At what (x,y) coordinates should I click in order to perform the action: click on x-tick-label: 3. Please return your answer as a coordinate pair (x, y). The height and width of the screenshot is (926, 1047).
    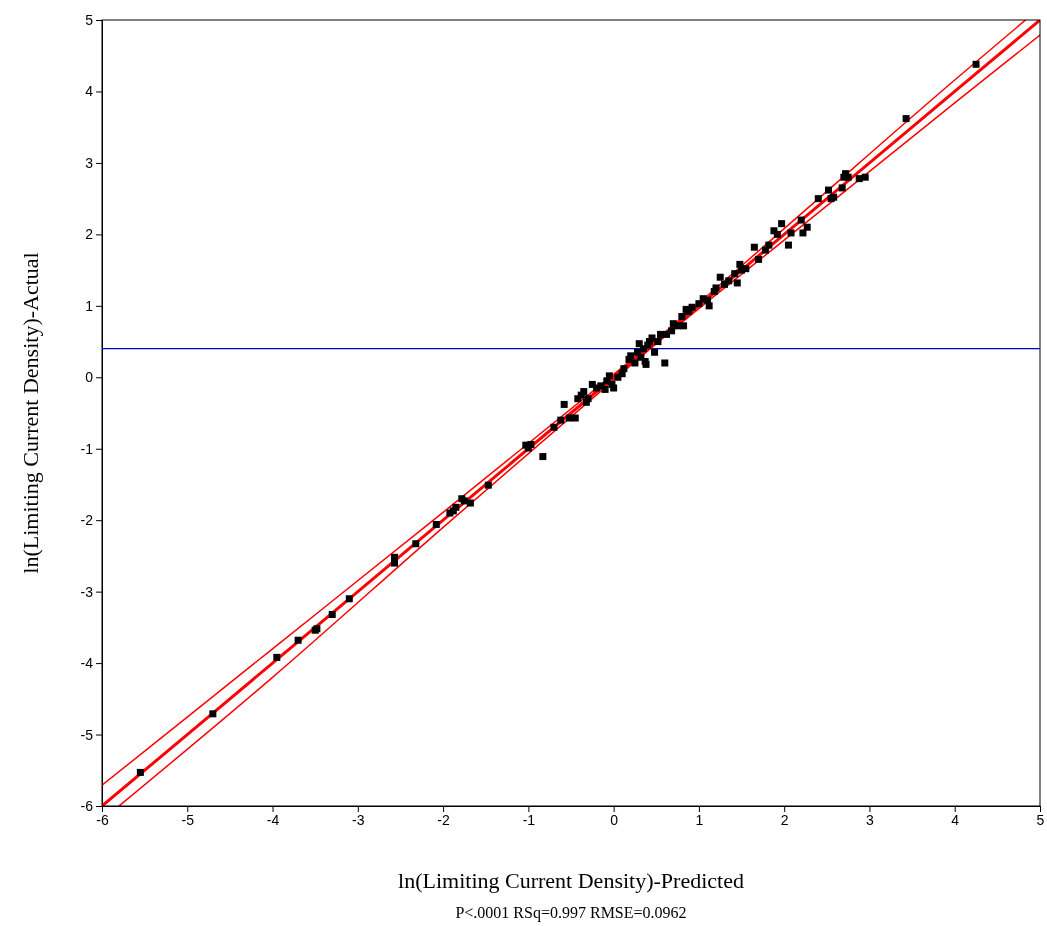
    Looking at the image, I should click on (870, 819).